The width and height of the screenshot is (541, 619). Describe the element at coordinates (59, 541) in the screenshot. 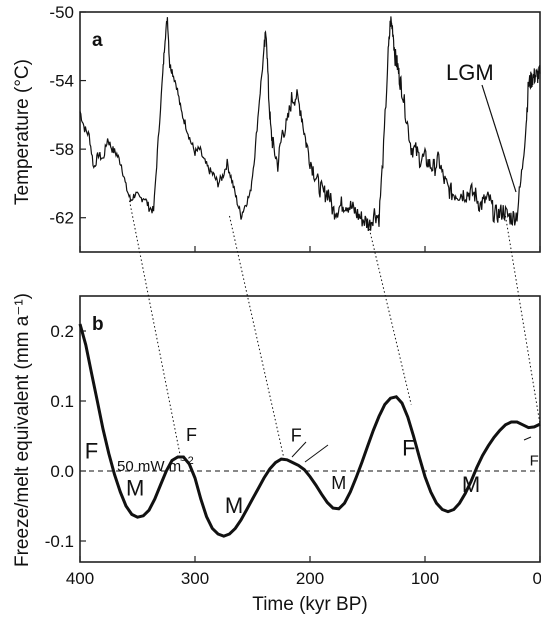

I see `y-tick-label-b--0.1: -0.1` at that location.